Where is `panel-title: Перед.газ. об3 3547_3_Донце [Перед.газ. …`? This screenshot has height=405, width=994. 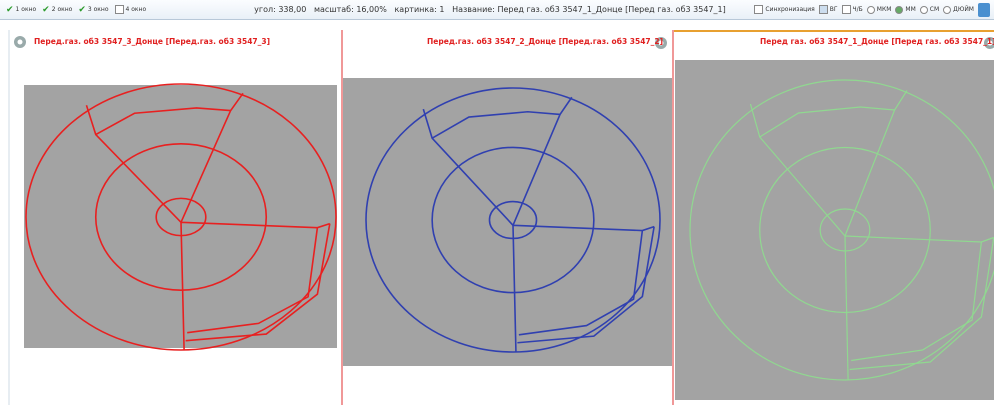 panel-title: Перед.газ. об3 3547_3_Донце [Перед.газ. … is located at coordinates (152, 41).